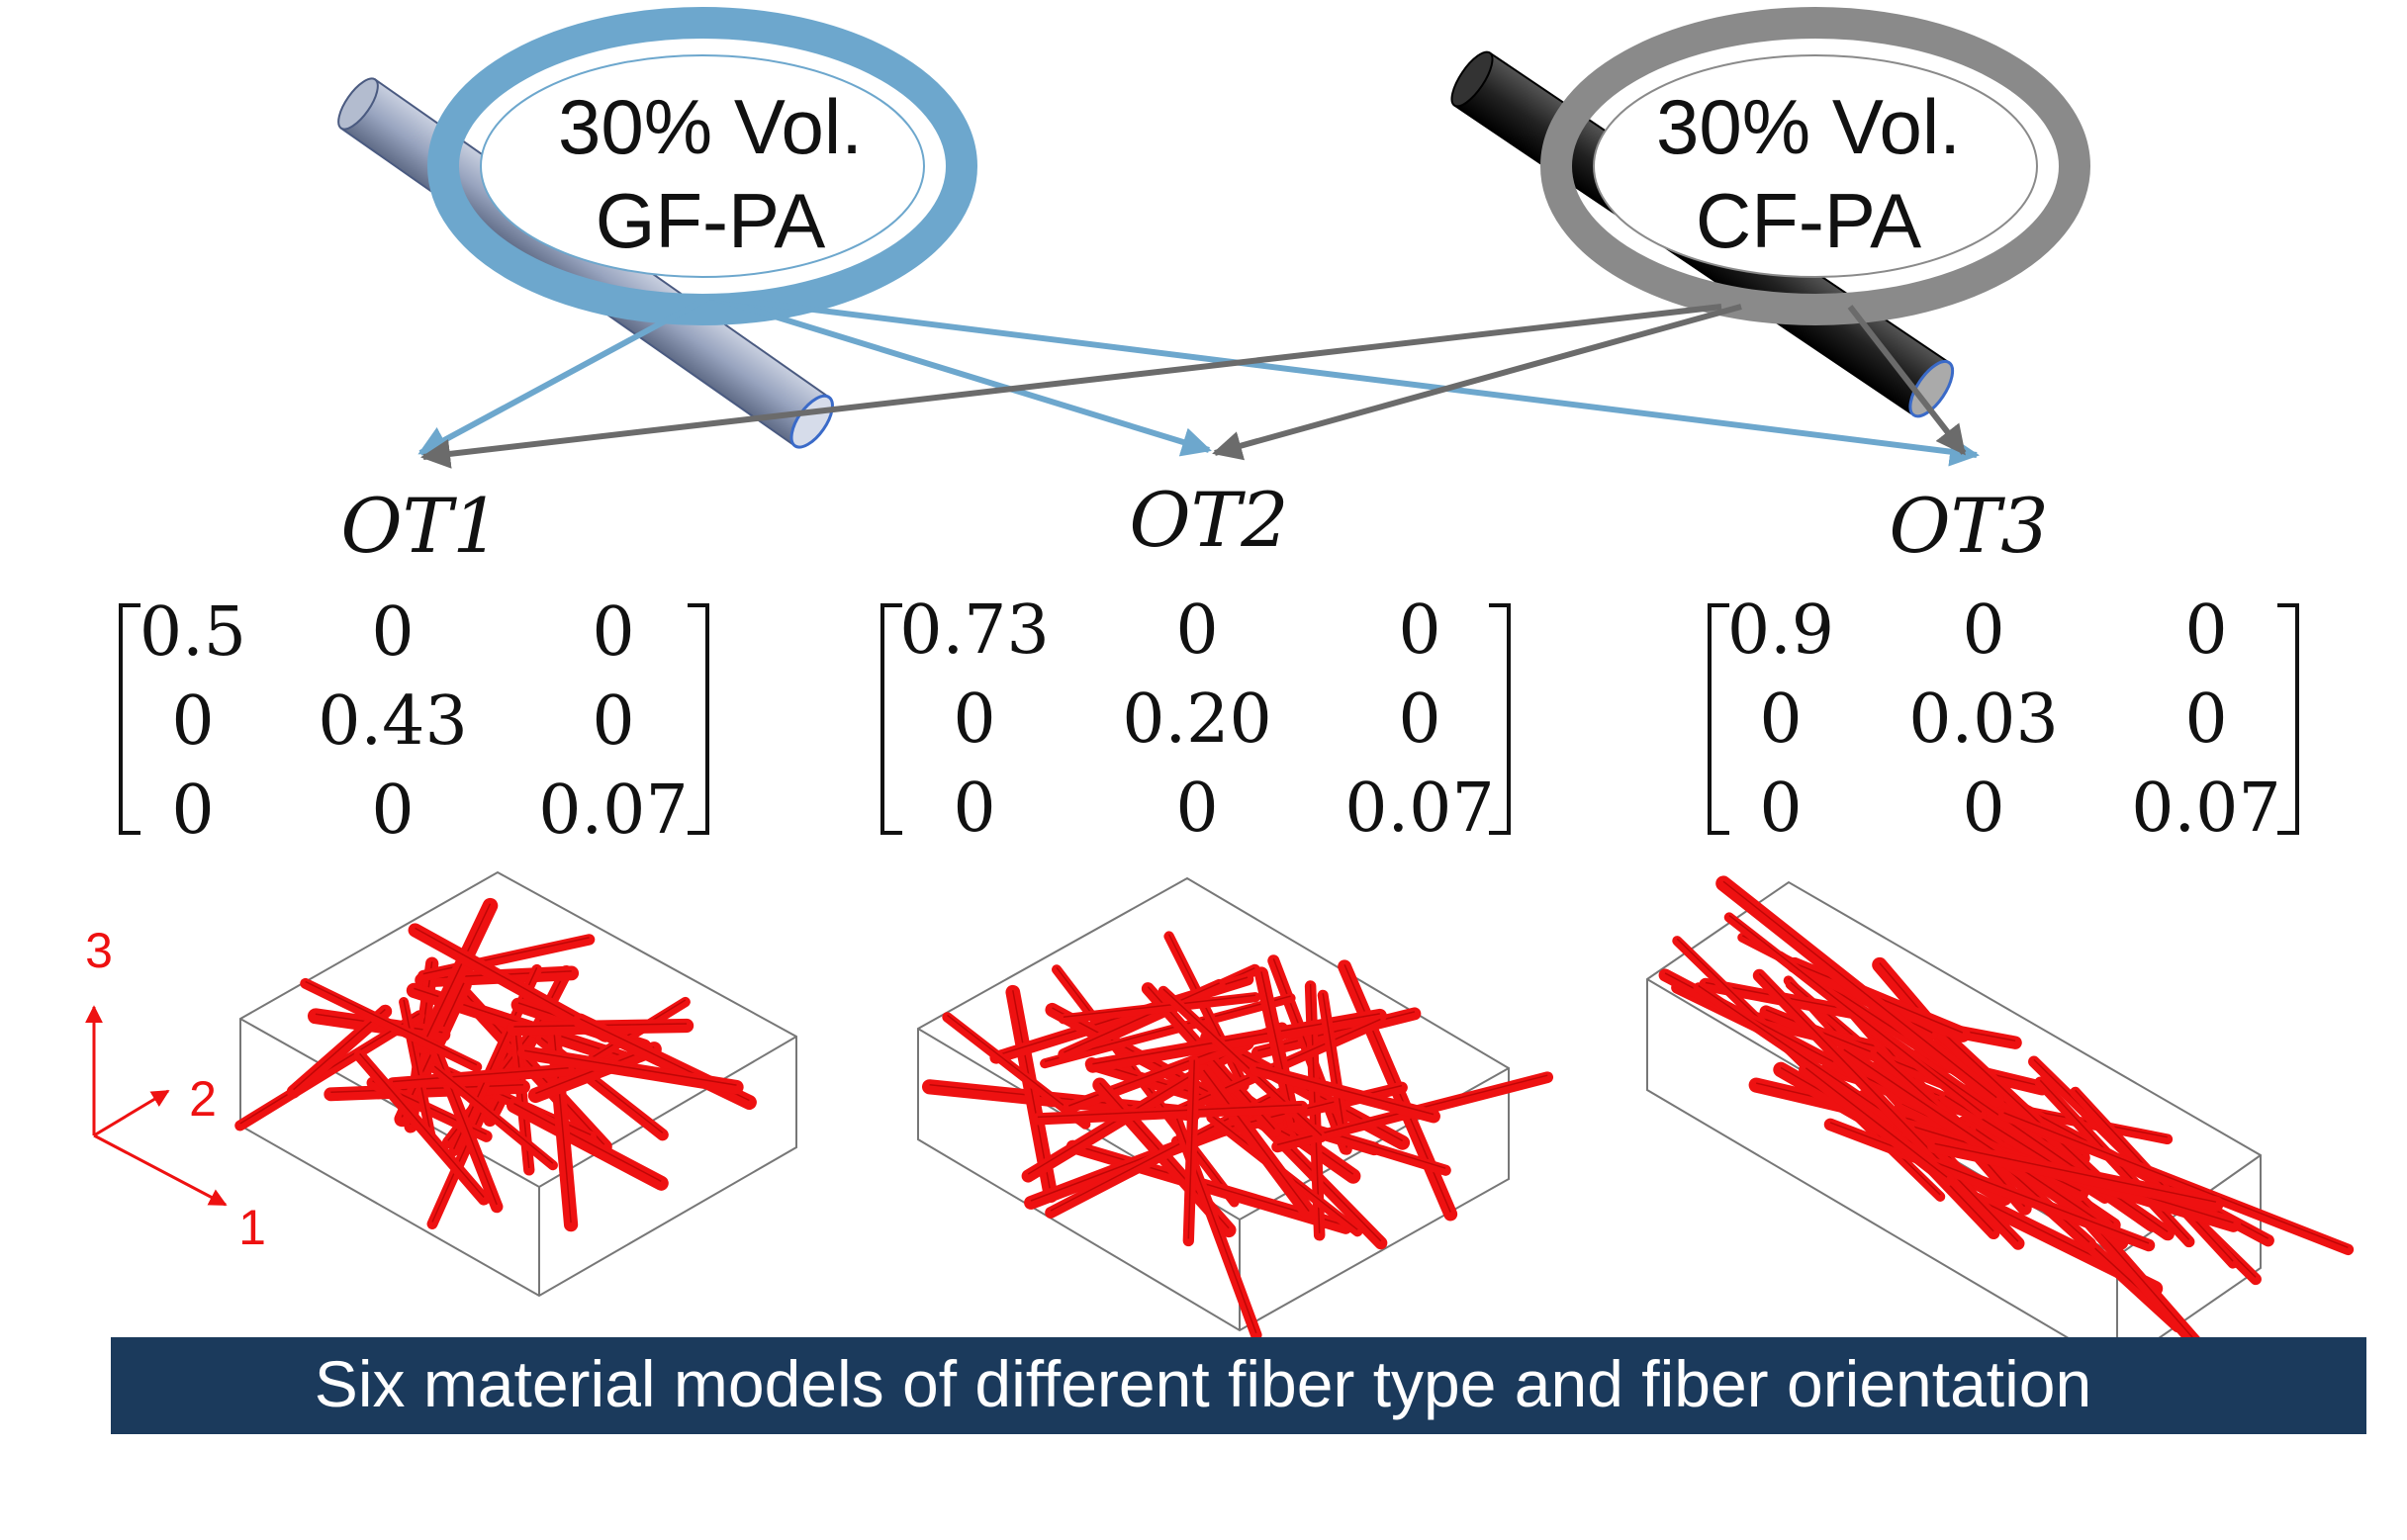 This screenshot has height=1540, width=2407. Describe the element at coordinates (960, 375) in the screenshot. I see `arrow-gf-to-ot2` at that location.